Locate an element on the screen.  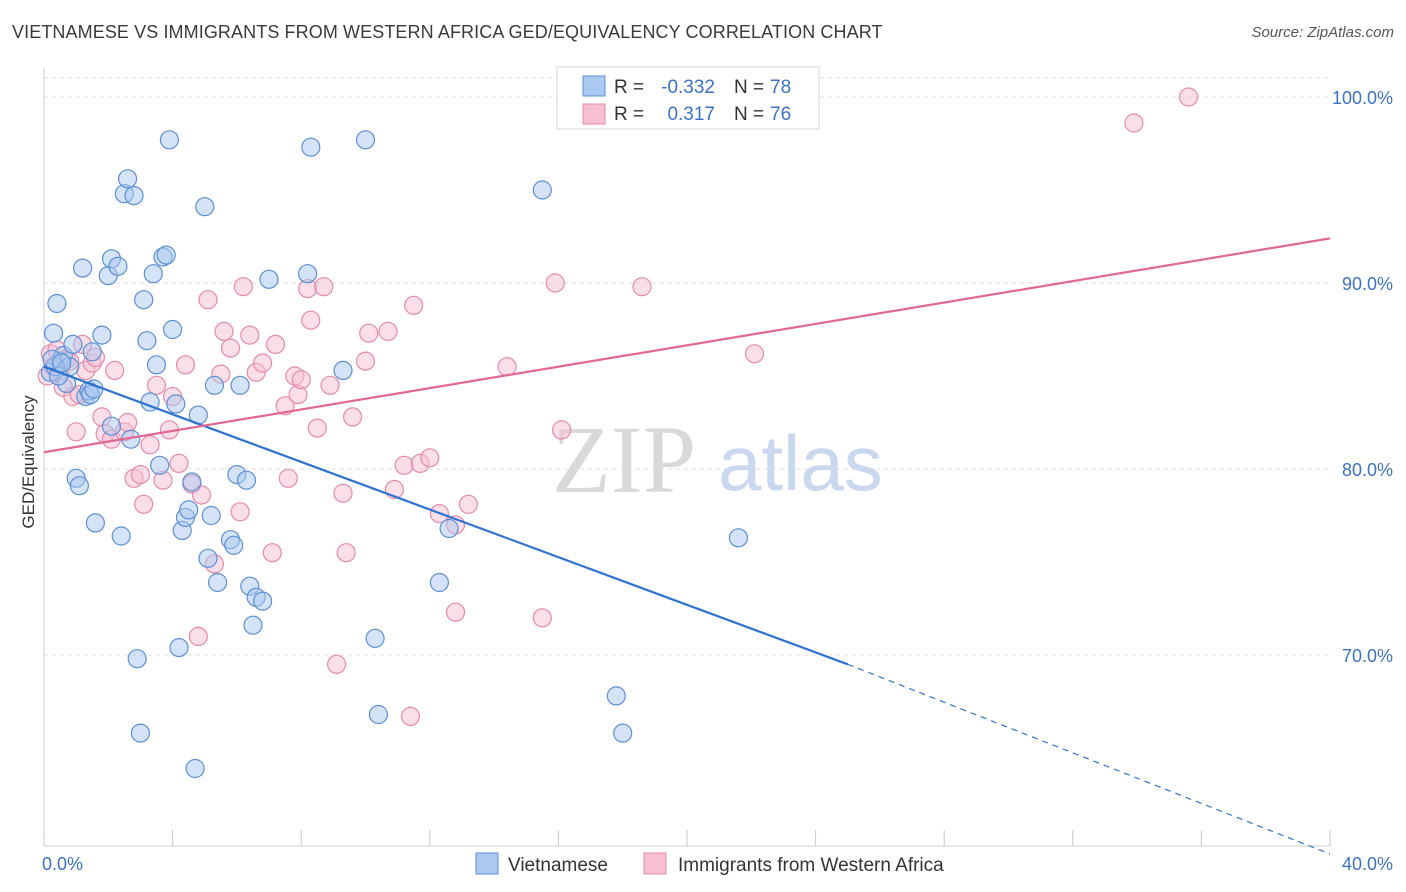
y-axis-label: GED/Equivalency is located at coordinates (28, 462).